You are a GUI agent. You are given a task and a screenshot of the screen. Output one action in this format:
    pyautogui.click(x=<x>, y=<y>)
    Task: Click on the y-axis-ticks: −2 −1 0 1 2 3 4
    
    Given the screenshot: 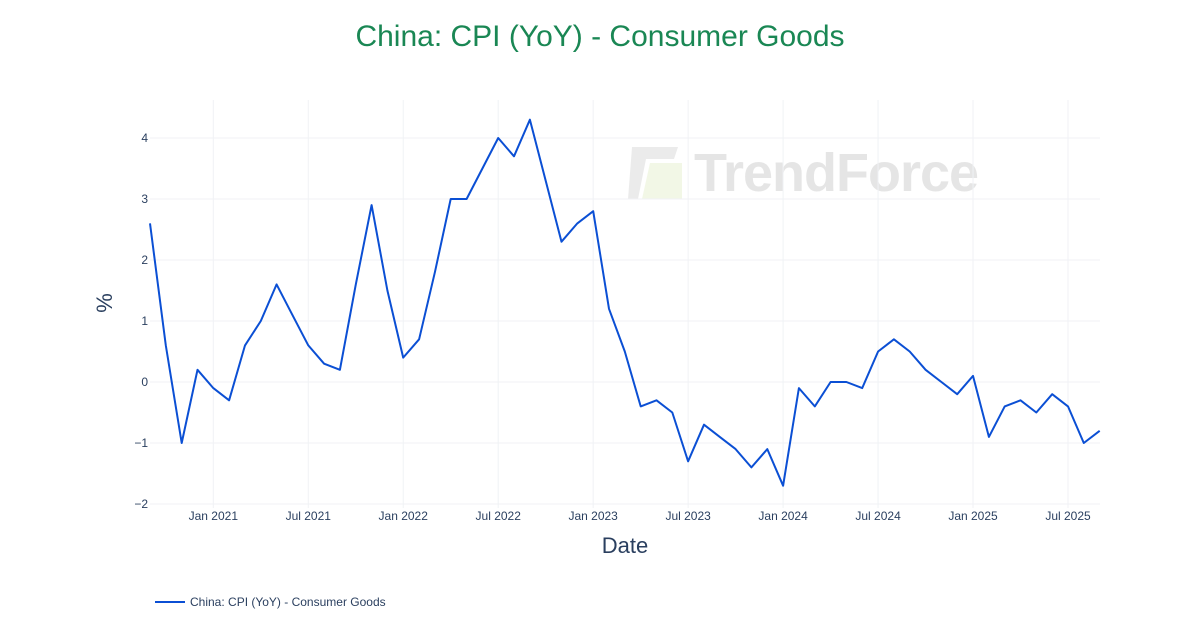 What is the action you would take?
    pyautogui.click(x=141, y=321)
    